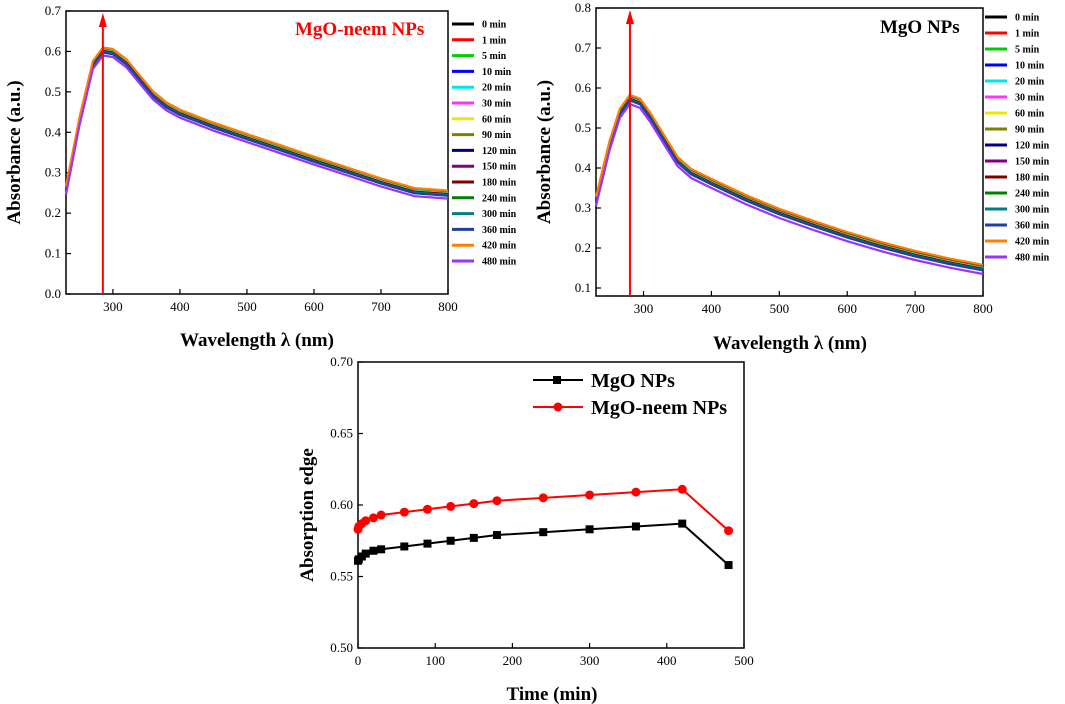  I want to click on x-tick-label: 100, so click(435, 660).